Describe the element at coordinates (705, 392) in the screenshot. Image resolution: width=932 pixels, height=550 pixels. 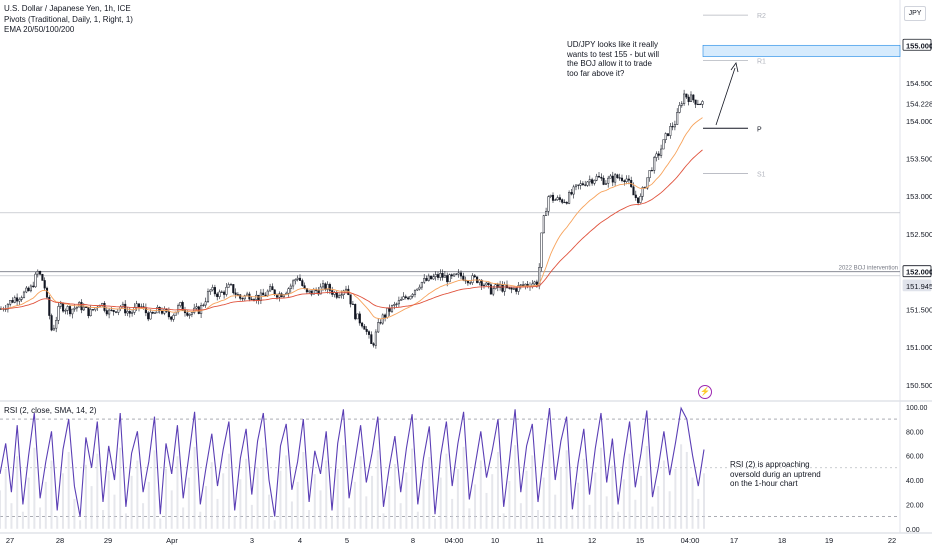
I see `lightning-icon: ⚡` at that location.